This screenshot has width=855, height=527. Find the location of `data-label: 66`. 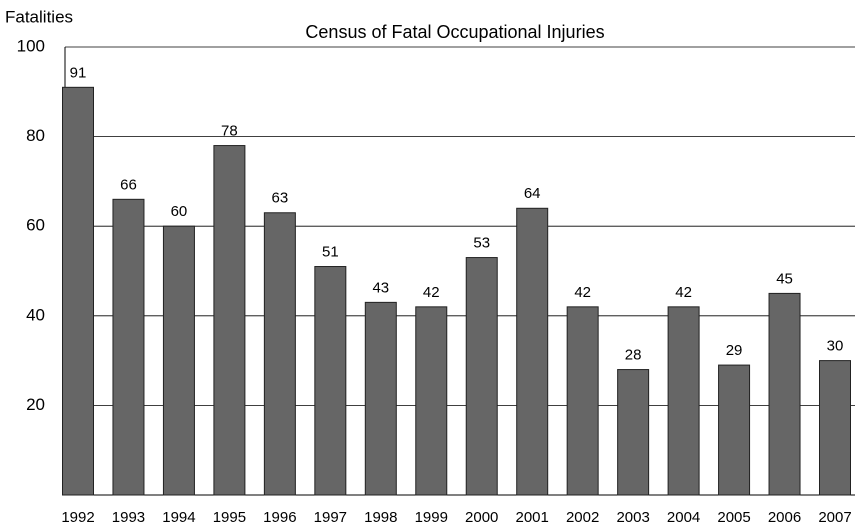

data-label: 66 is located at coordinates (128, 184).